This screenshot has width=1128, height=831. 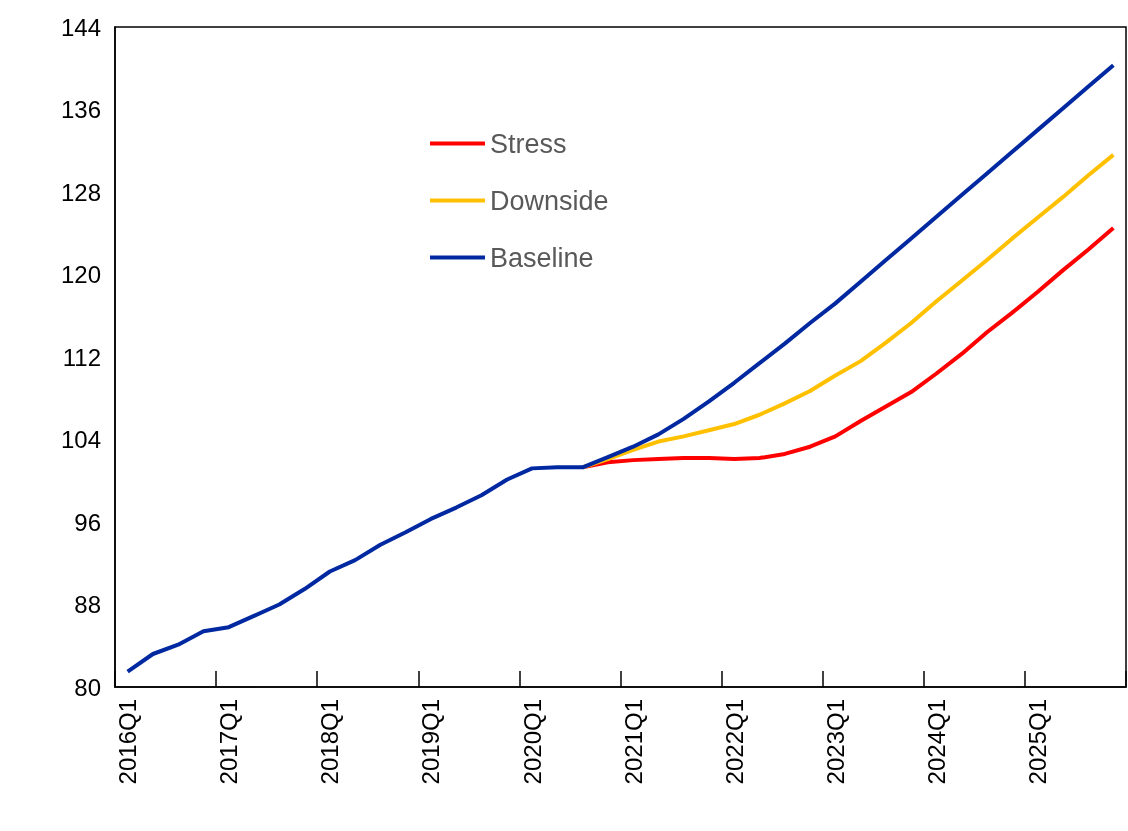 What do you see at coordinates (80, 109) in the screenshot?
I see `y-tick-label: 136` at bounding box center [80, 109].